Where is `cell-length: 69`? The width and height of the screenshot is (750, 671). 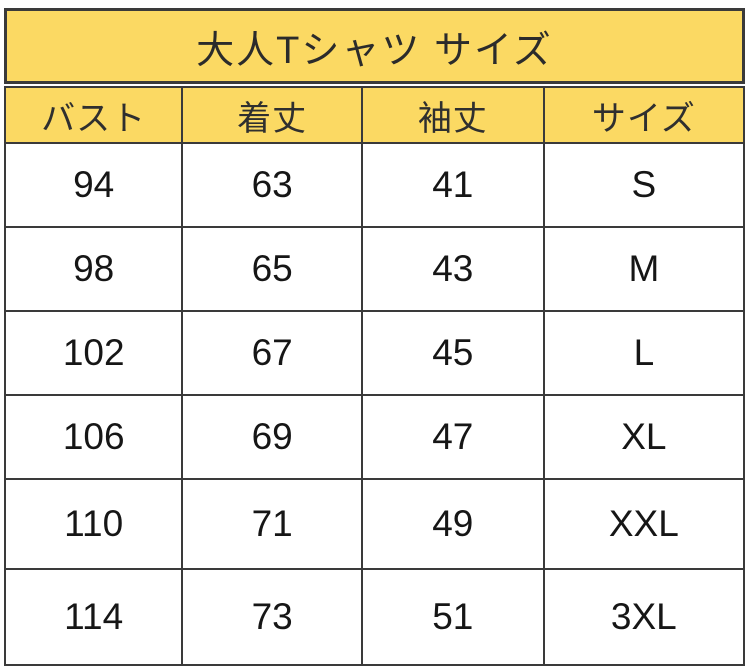 cell-length: 69 is located at coordinates (272, 437).